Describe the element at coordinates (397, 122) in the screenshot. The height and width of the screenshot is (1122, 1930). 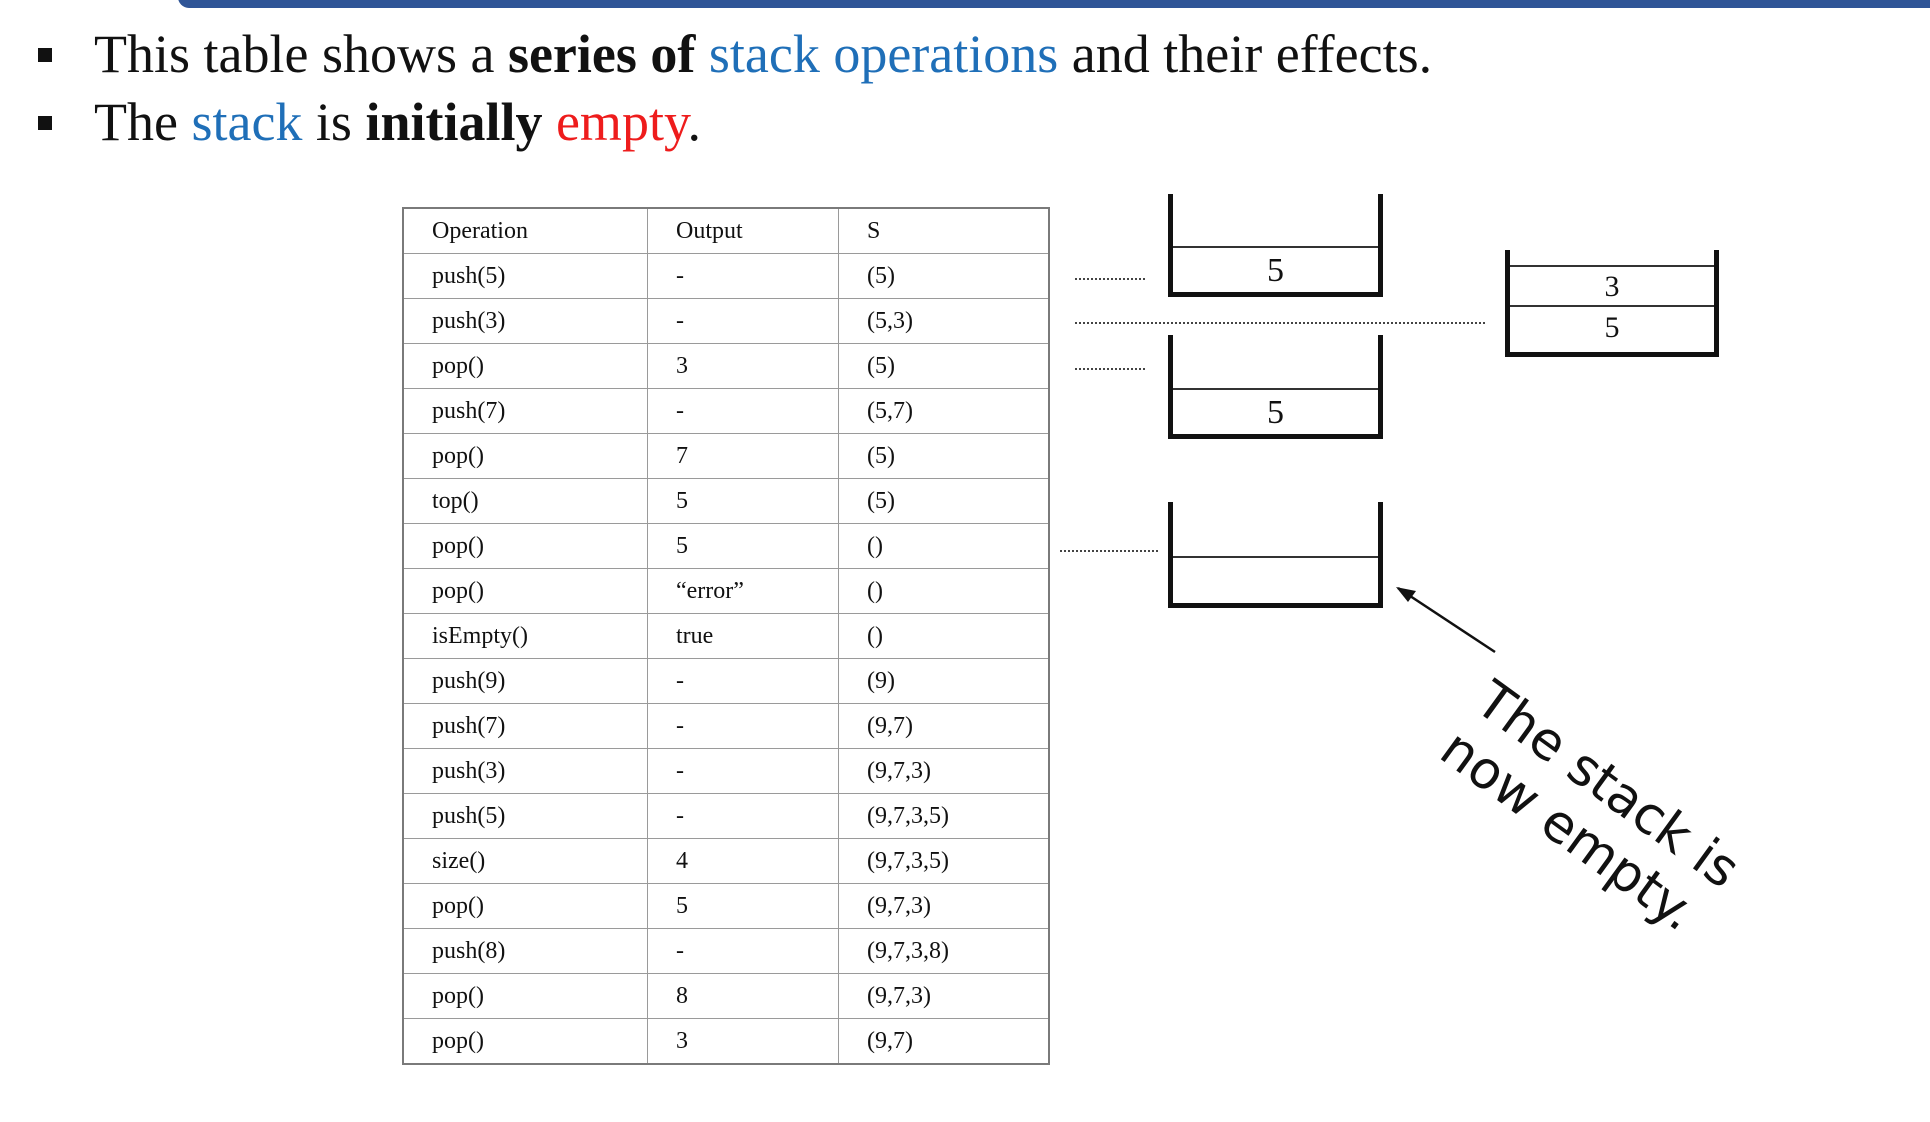
I see `bullet-text: The stack is initially empty.` at that location.